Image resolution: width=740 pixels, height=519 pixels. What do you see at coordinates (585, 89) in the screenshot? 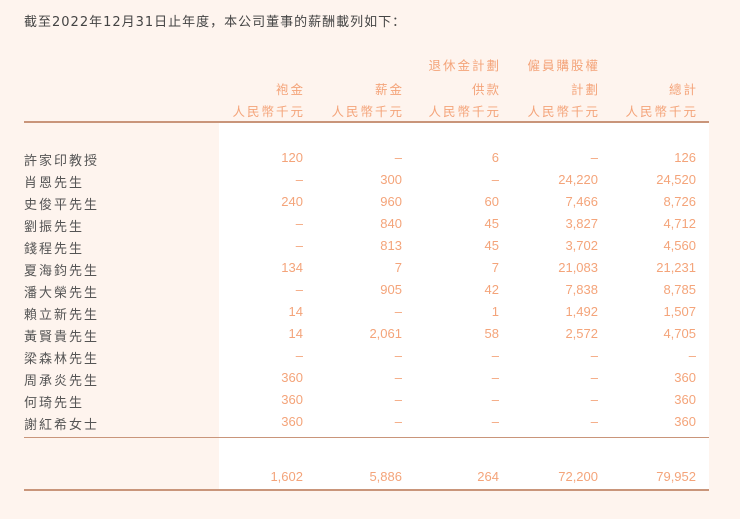
I see `column-header-line2: 計劃` at bounding box center [585, 89].